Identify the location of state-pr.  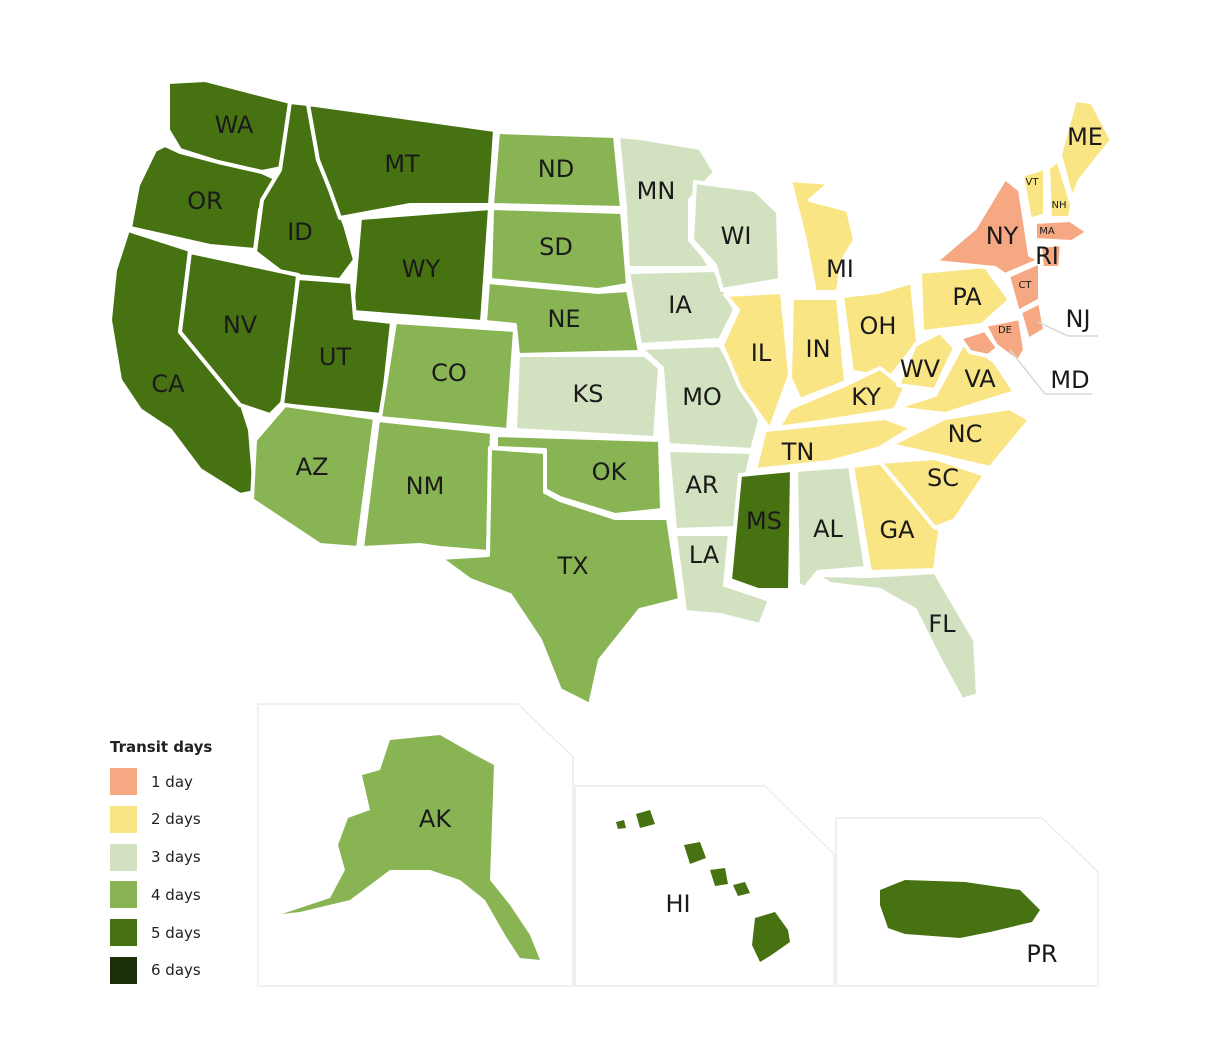
(960, 909).